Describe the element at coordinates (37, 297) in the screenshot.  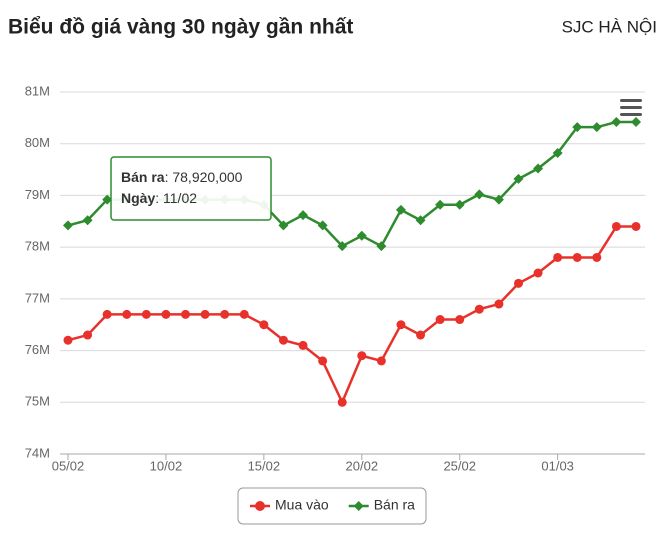
I see `y-tick-label: 77M` at that location.